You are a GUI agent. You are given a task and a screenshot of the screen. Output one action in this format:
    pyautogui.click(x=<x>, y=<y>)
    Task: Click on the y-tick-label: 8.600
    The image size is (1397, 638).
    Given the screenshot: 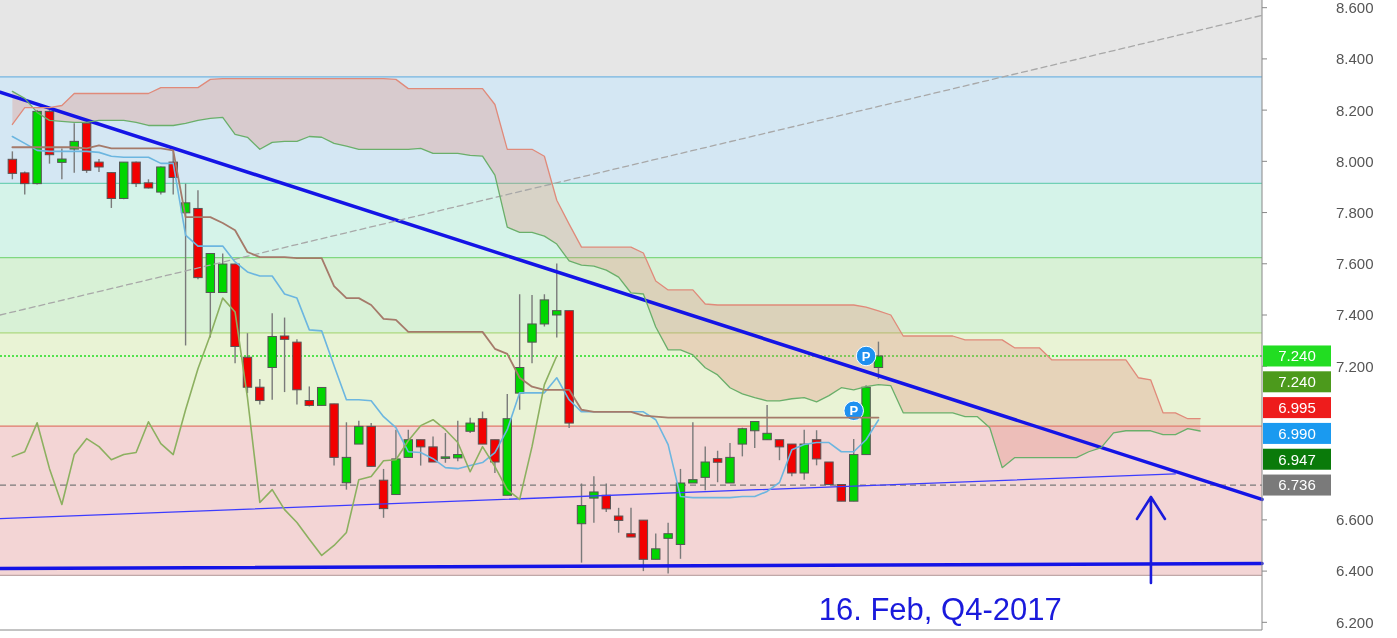 What is the action you would take?
    pyautogui.click(x=1355, y=8)
    